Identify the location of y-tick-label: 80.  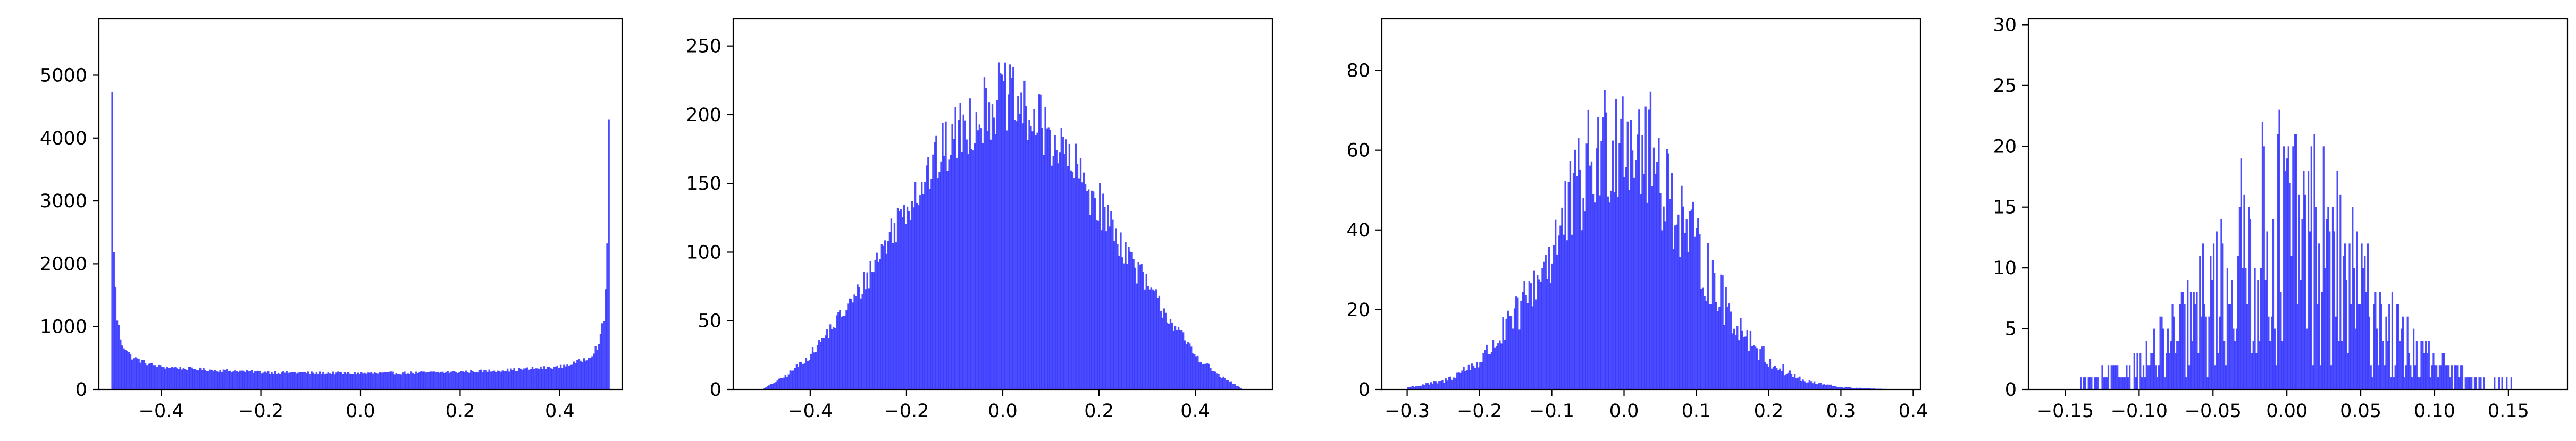
(1358, 71).